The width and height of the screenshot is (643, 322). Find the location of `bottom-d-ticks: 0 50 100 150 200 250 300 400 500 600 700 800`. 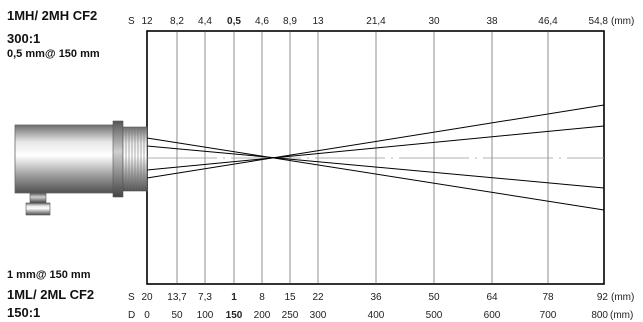

bottom-d-ticks: 0 50 100 150 200 250 300 400 500 600 700 800 is located at coordinates (376, 315).